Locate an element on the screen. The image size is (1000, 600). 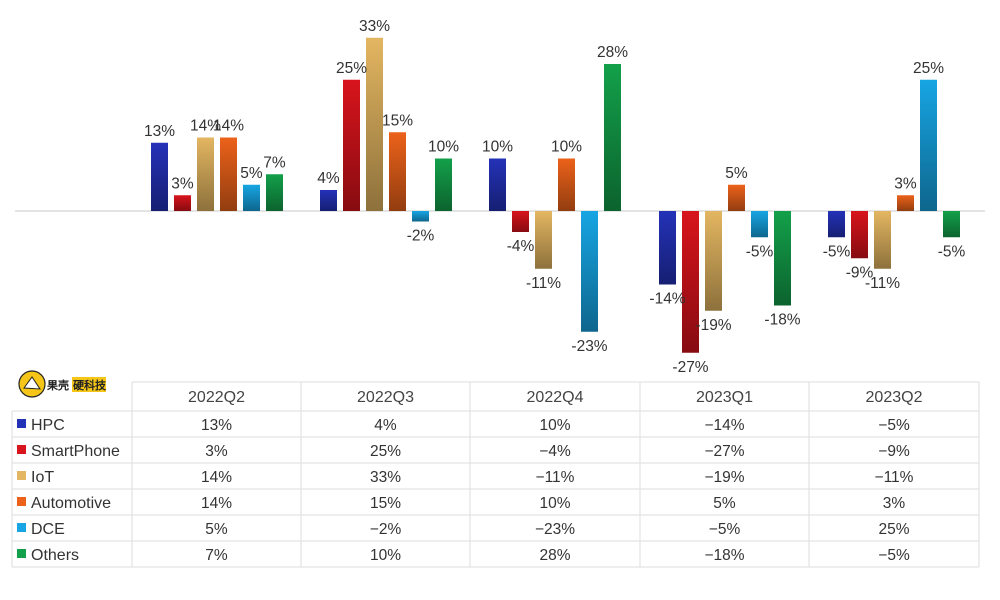
data-label-dce-2022q2: 5% is located at coordinates (251, 173).